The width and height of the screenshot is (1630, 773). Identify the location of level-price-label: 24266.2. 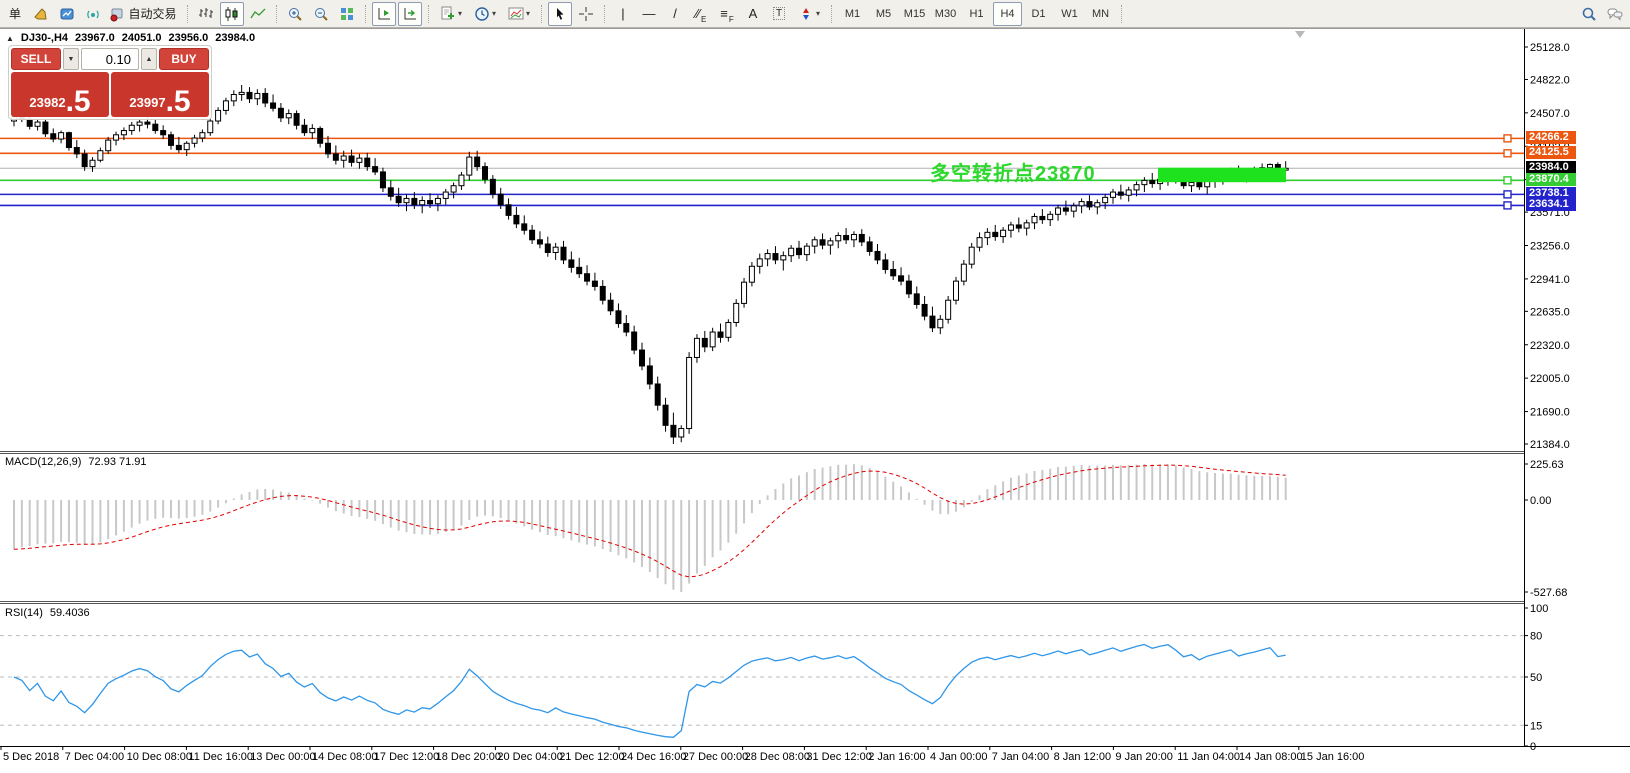
(1551, 138).